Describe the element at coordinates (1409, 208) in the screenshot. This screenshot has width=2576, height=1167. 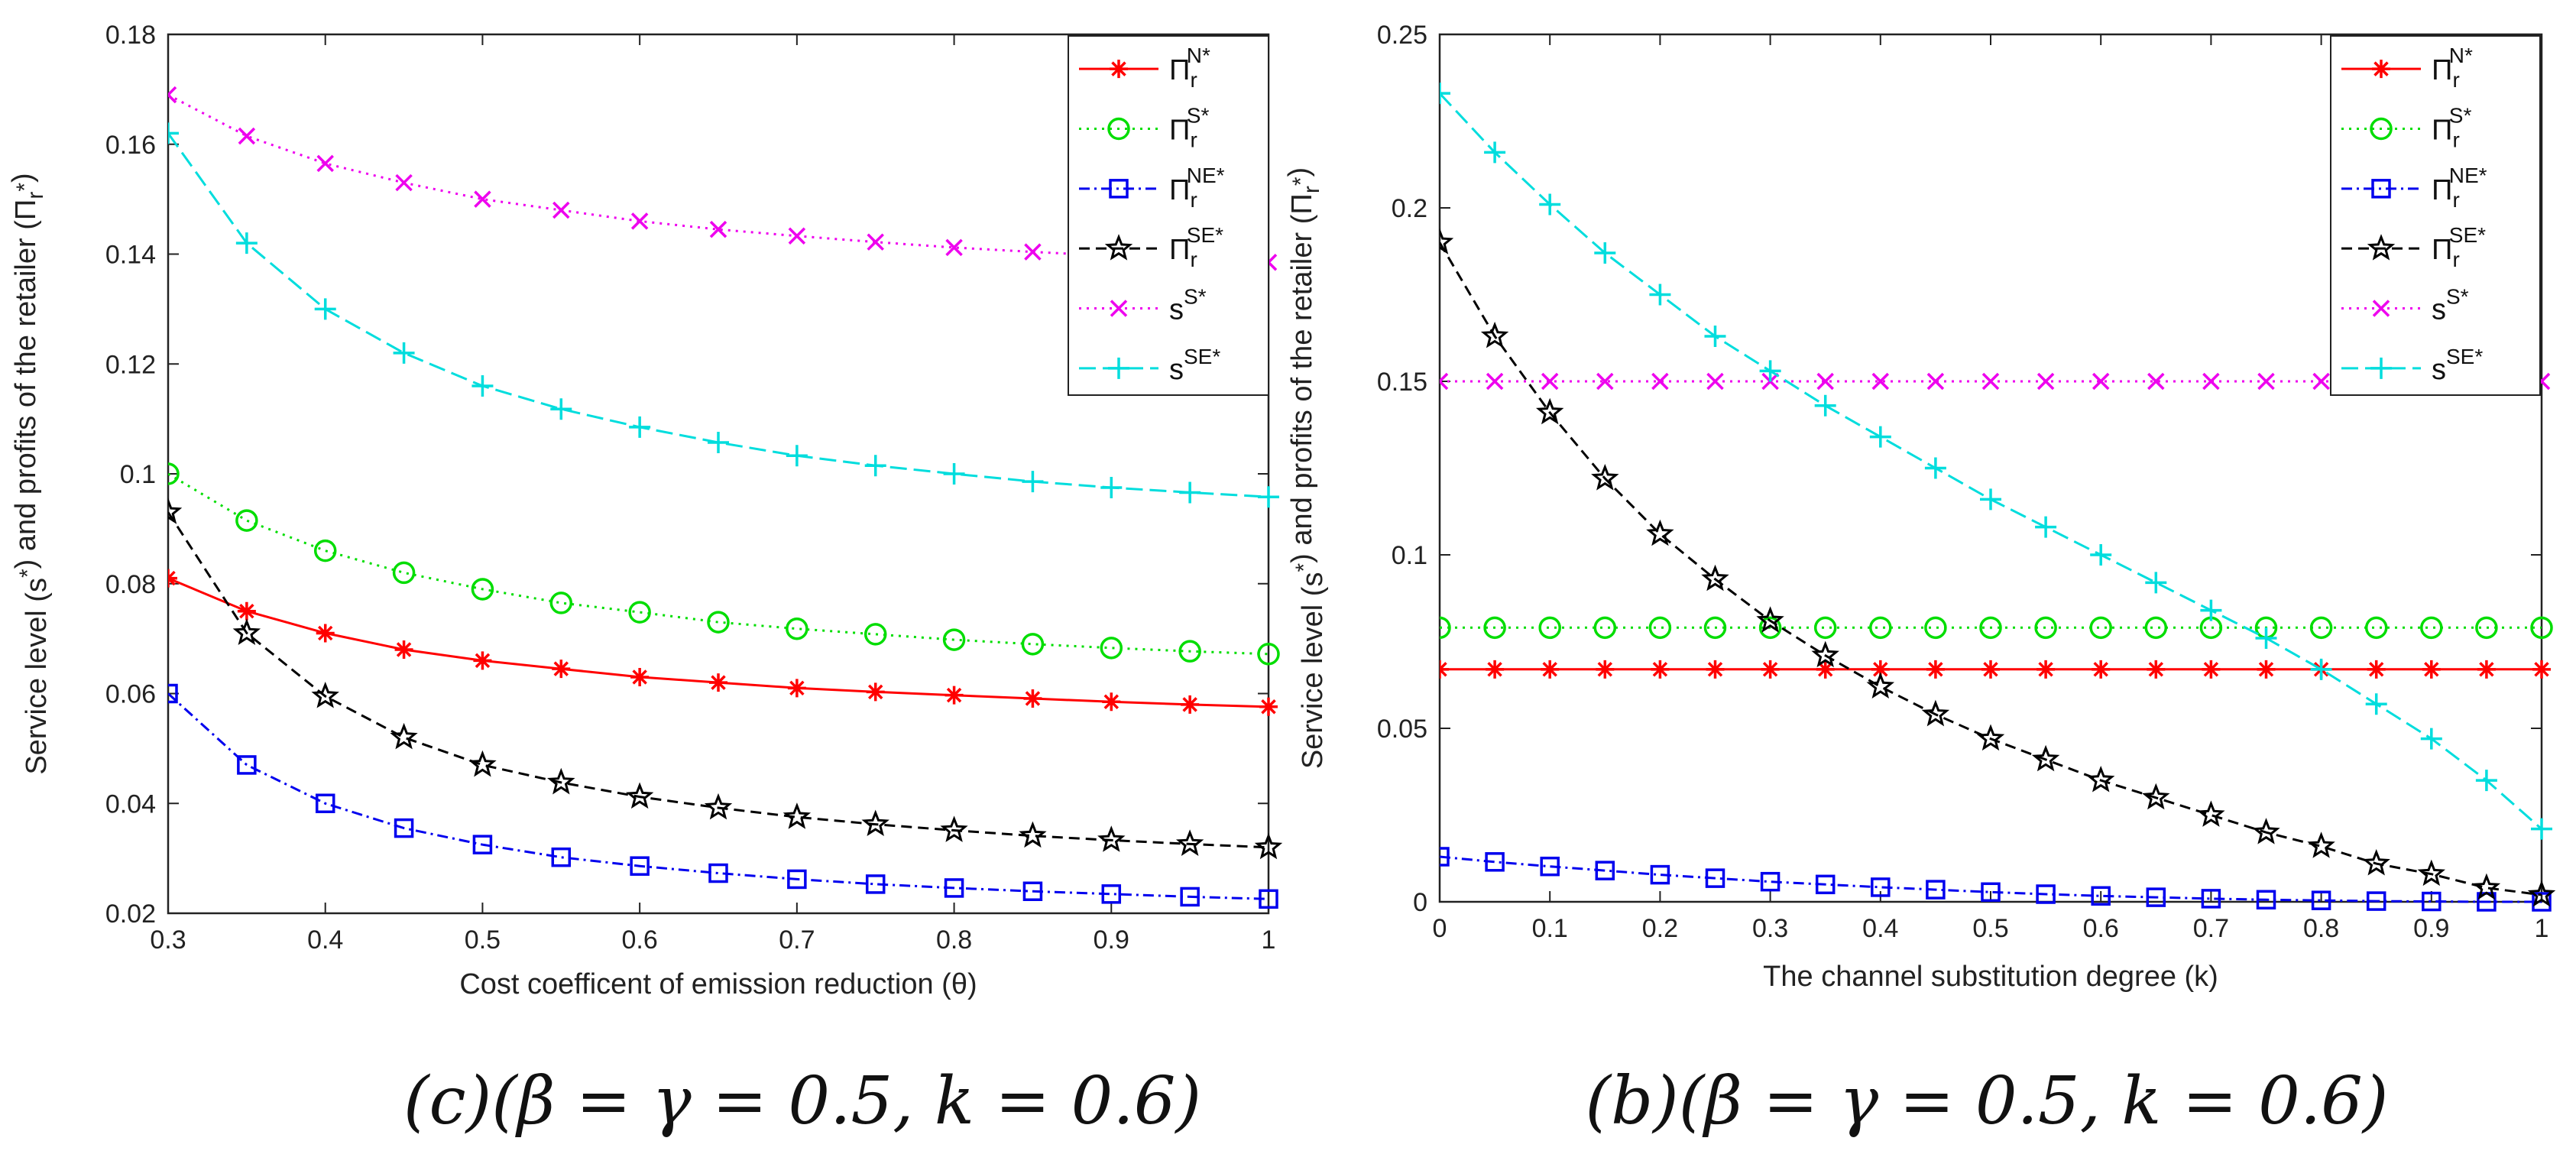
I see `y-tick-label: 0.2` at that location.